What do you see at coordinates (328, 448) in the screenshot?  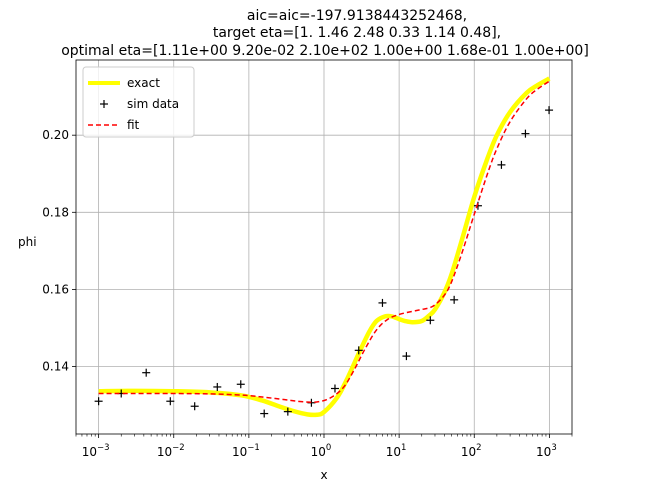 I see `x-tick-label-exponent: 0` at bounding box center [328, 448].